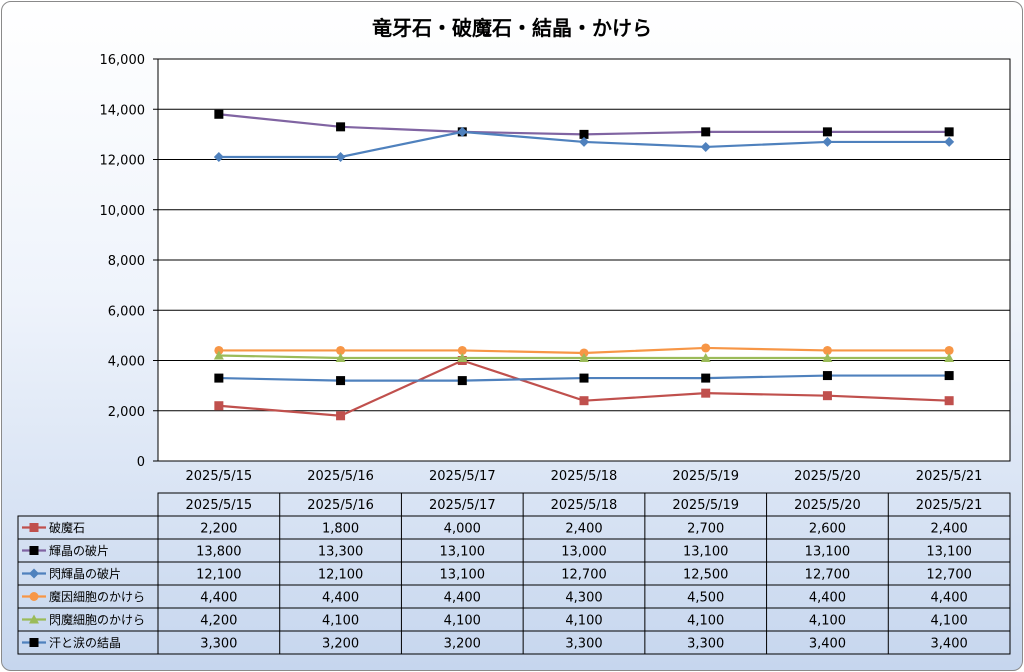  Describe the element at coordinates (706, 575) in the screenshot. I see `data-label: 12,500` at that location.